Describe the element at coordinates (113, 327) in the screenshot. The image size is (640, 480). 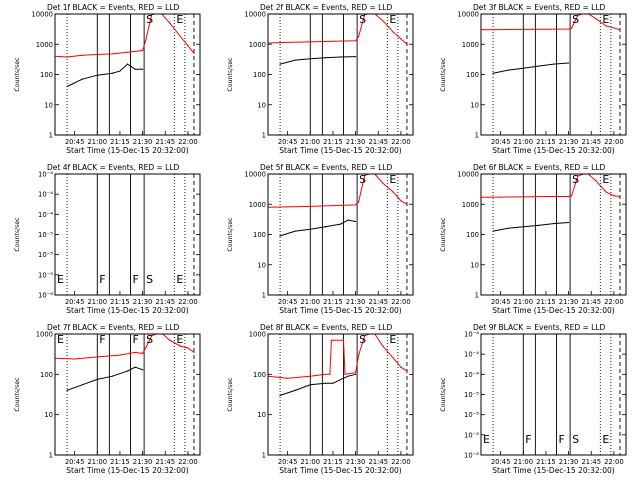
I see `chart-title: Det 7f BLACK = Events, RED = LLD` at that location.